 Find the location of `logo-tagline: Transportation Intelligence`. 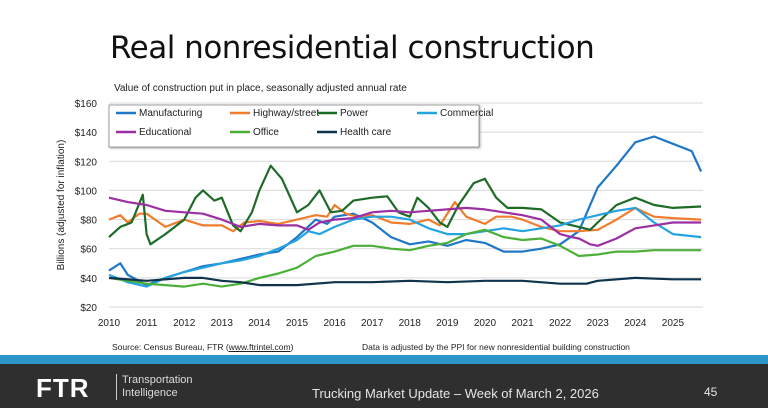

logo-tagline: Transportation Intelligence is located at coordinates (157, 387).